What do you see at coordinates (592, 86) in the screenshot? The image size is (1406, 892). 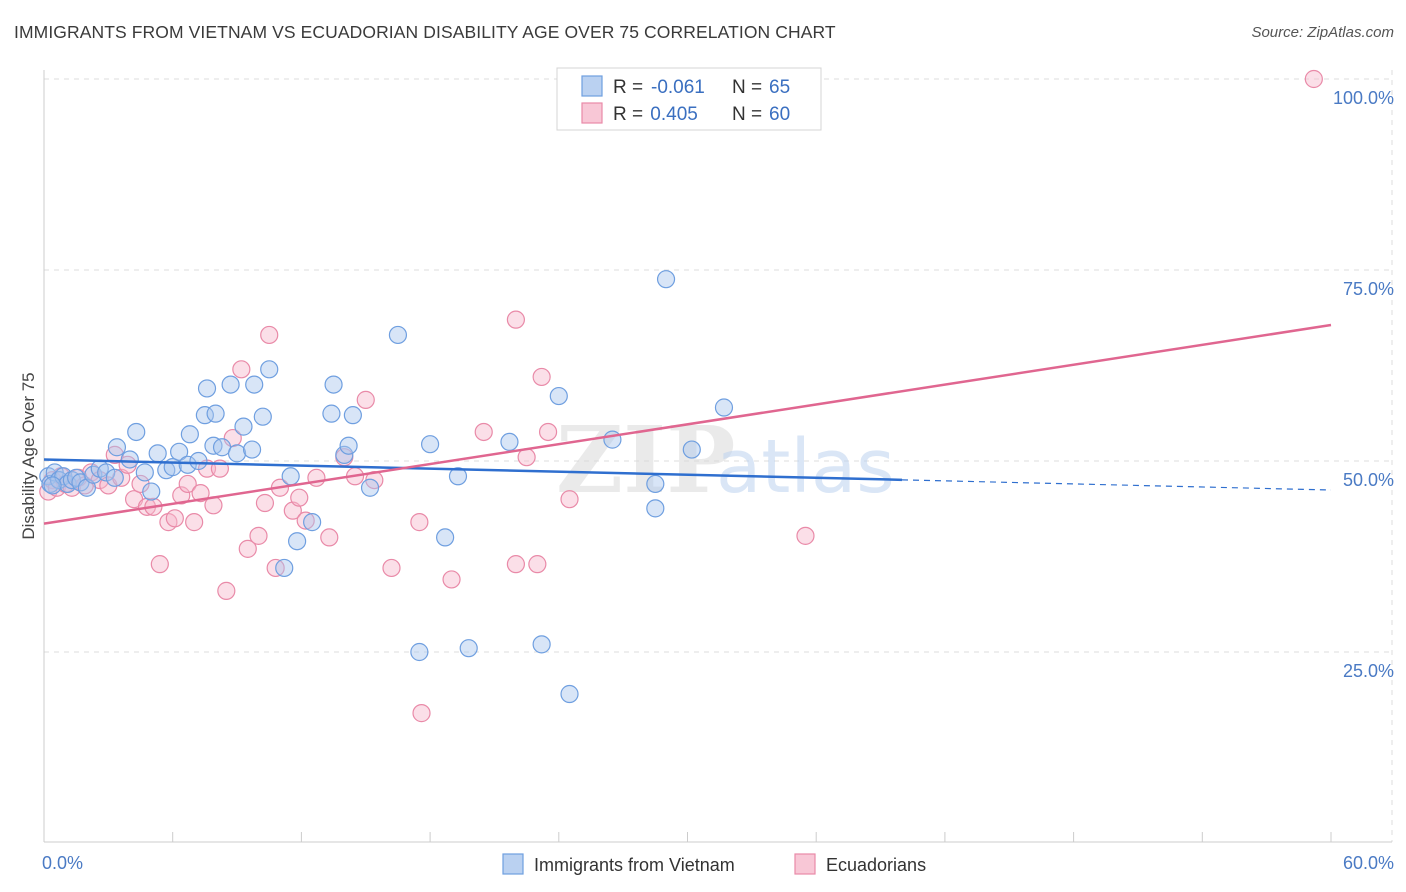 I see `legend-swatch-vietnam` at bounding box center [592, 86].